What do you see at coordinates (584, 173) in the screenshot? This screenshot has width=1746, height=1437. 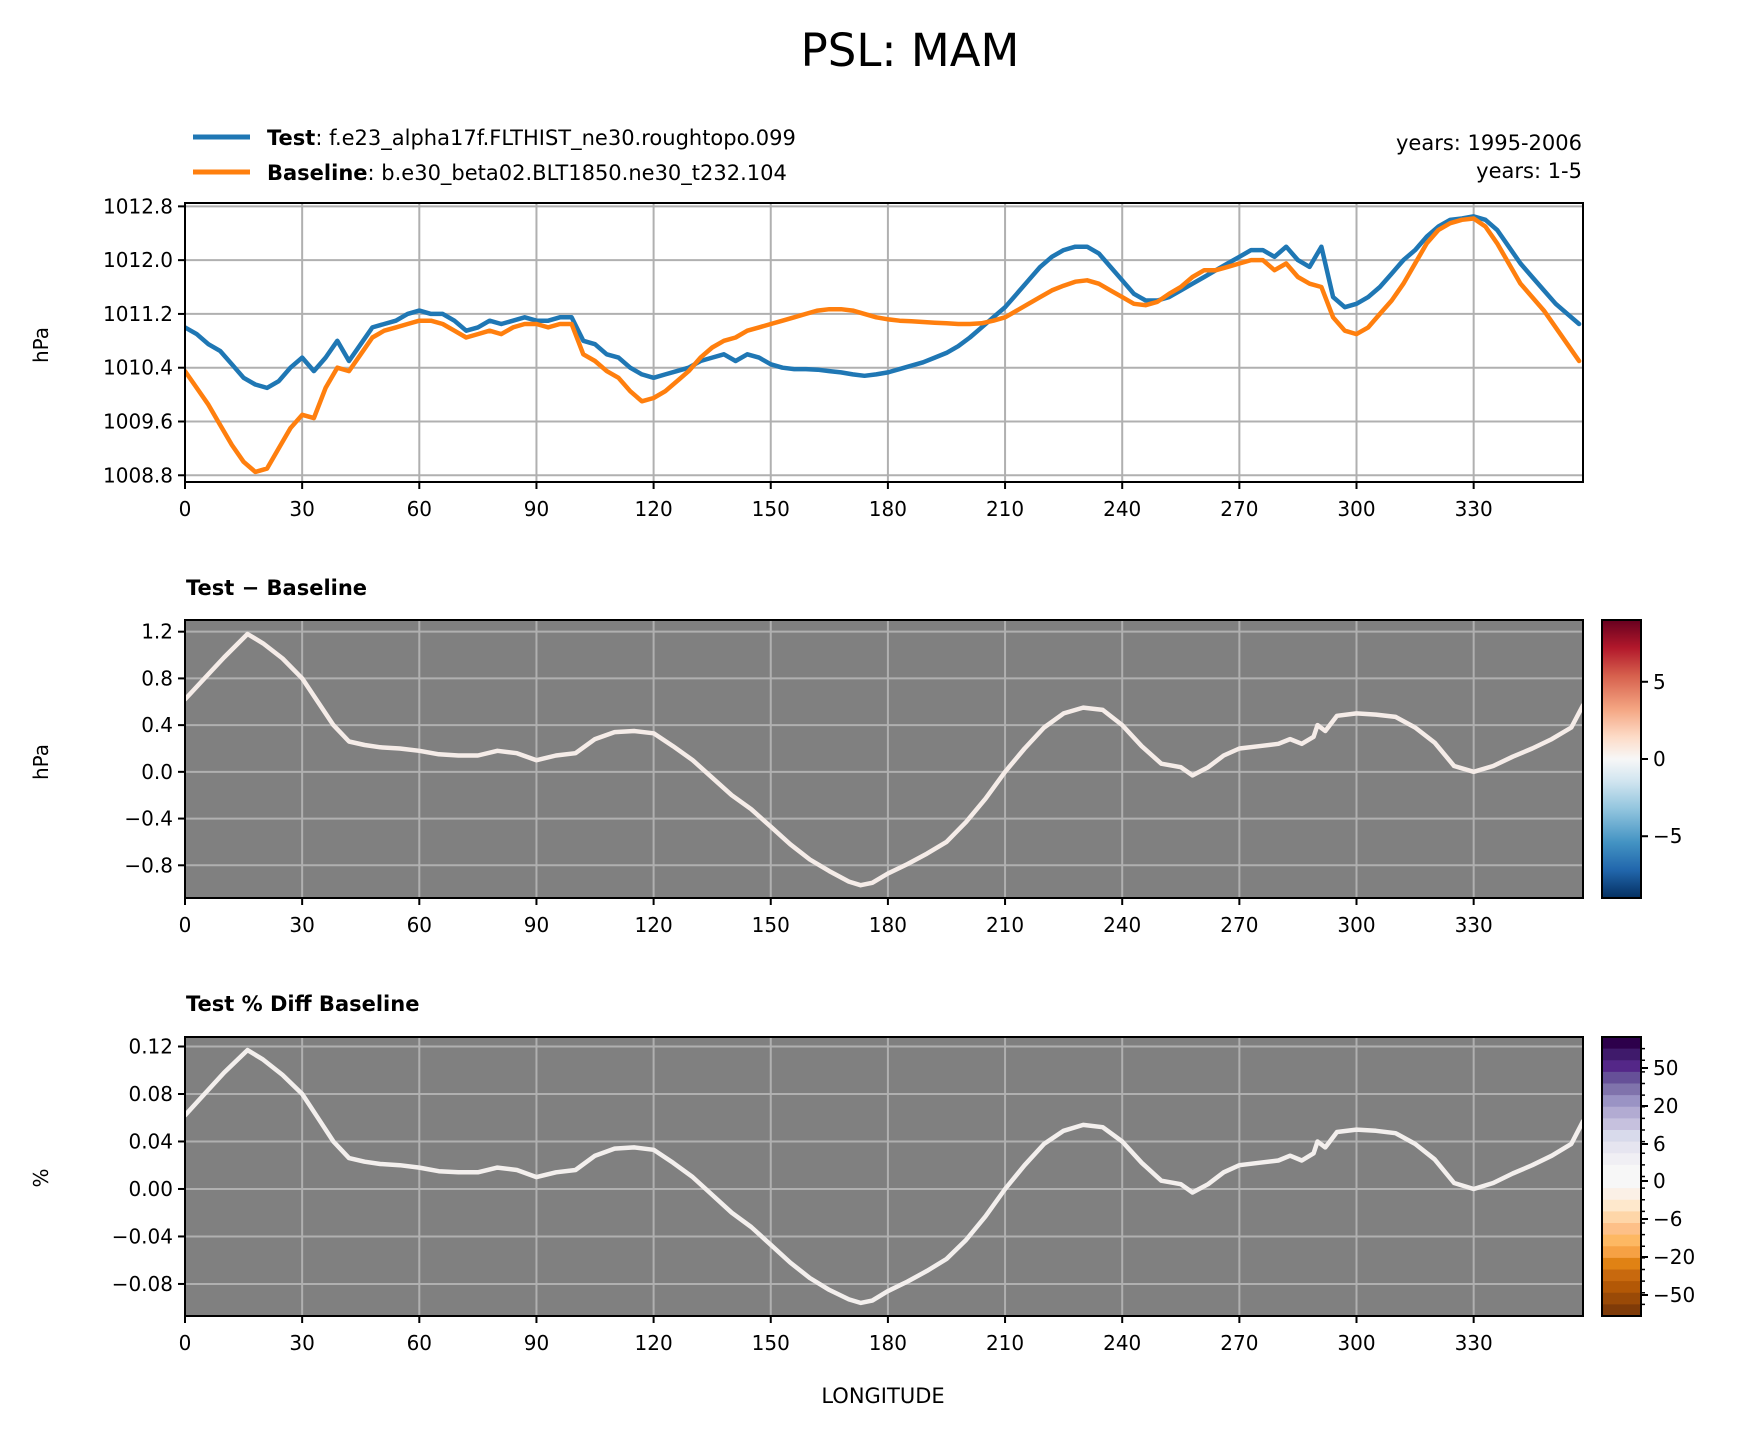 I see `legend-baseline-name: b.e30_beta02.BLT1850.ne30_t232.104` at bounding box center [584, 173].